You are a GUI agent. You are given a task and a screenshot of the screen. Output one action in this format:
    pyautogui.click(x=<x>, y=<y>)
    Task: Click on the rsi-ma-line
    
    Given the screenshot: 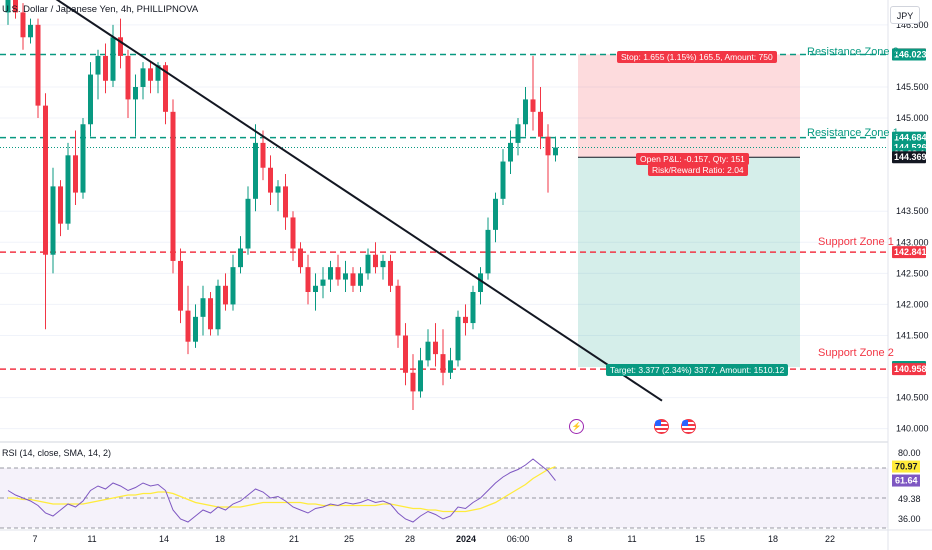 What is the action you would take?
    pyautogui.click(x=282, y=489)
    